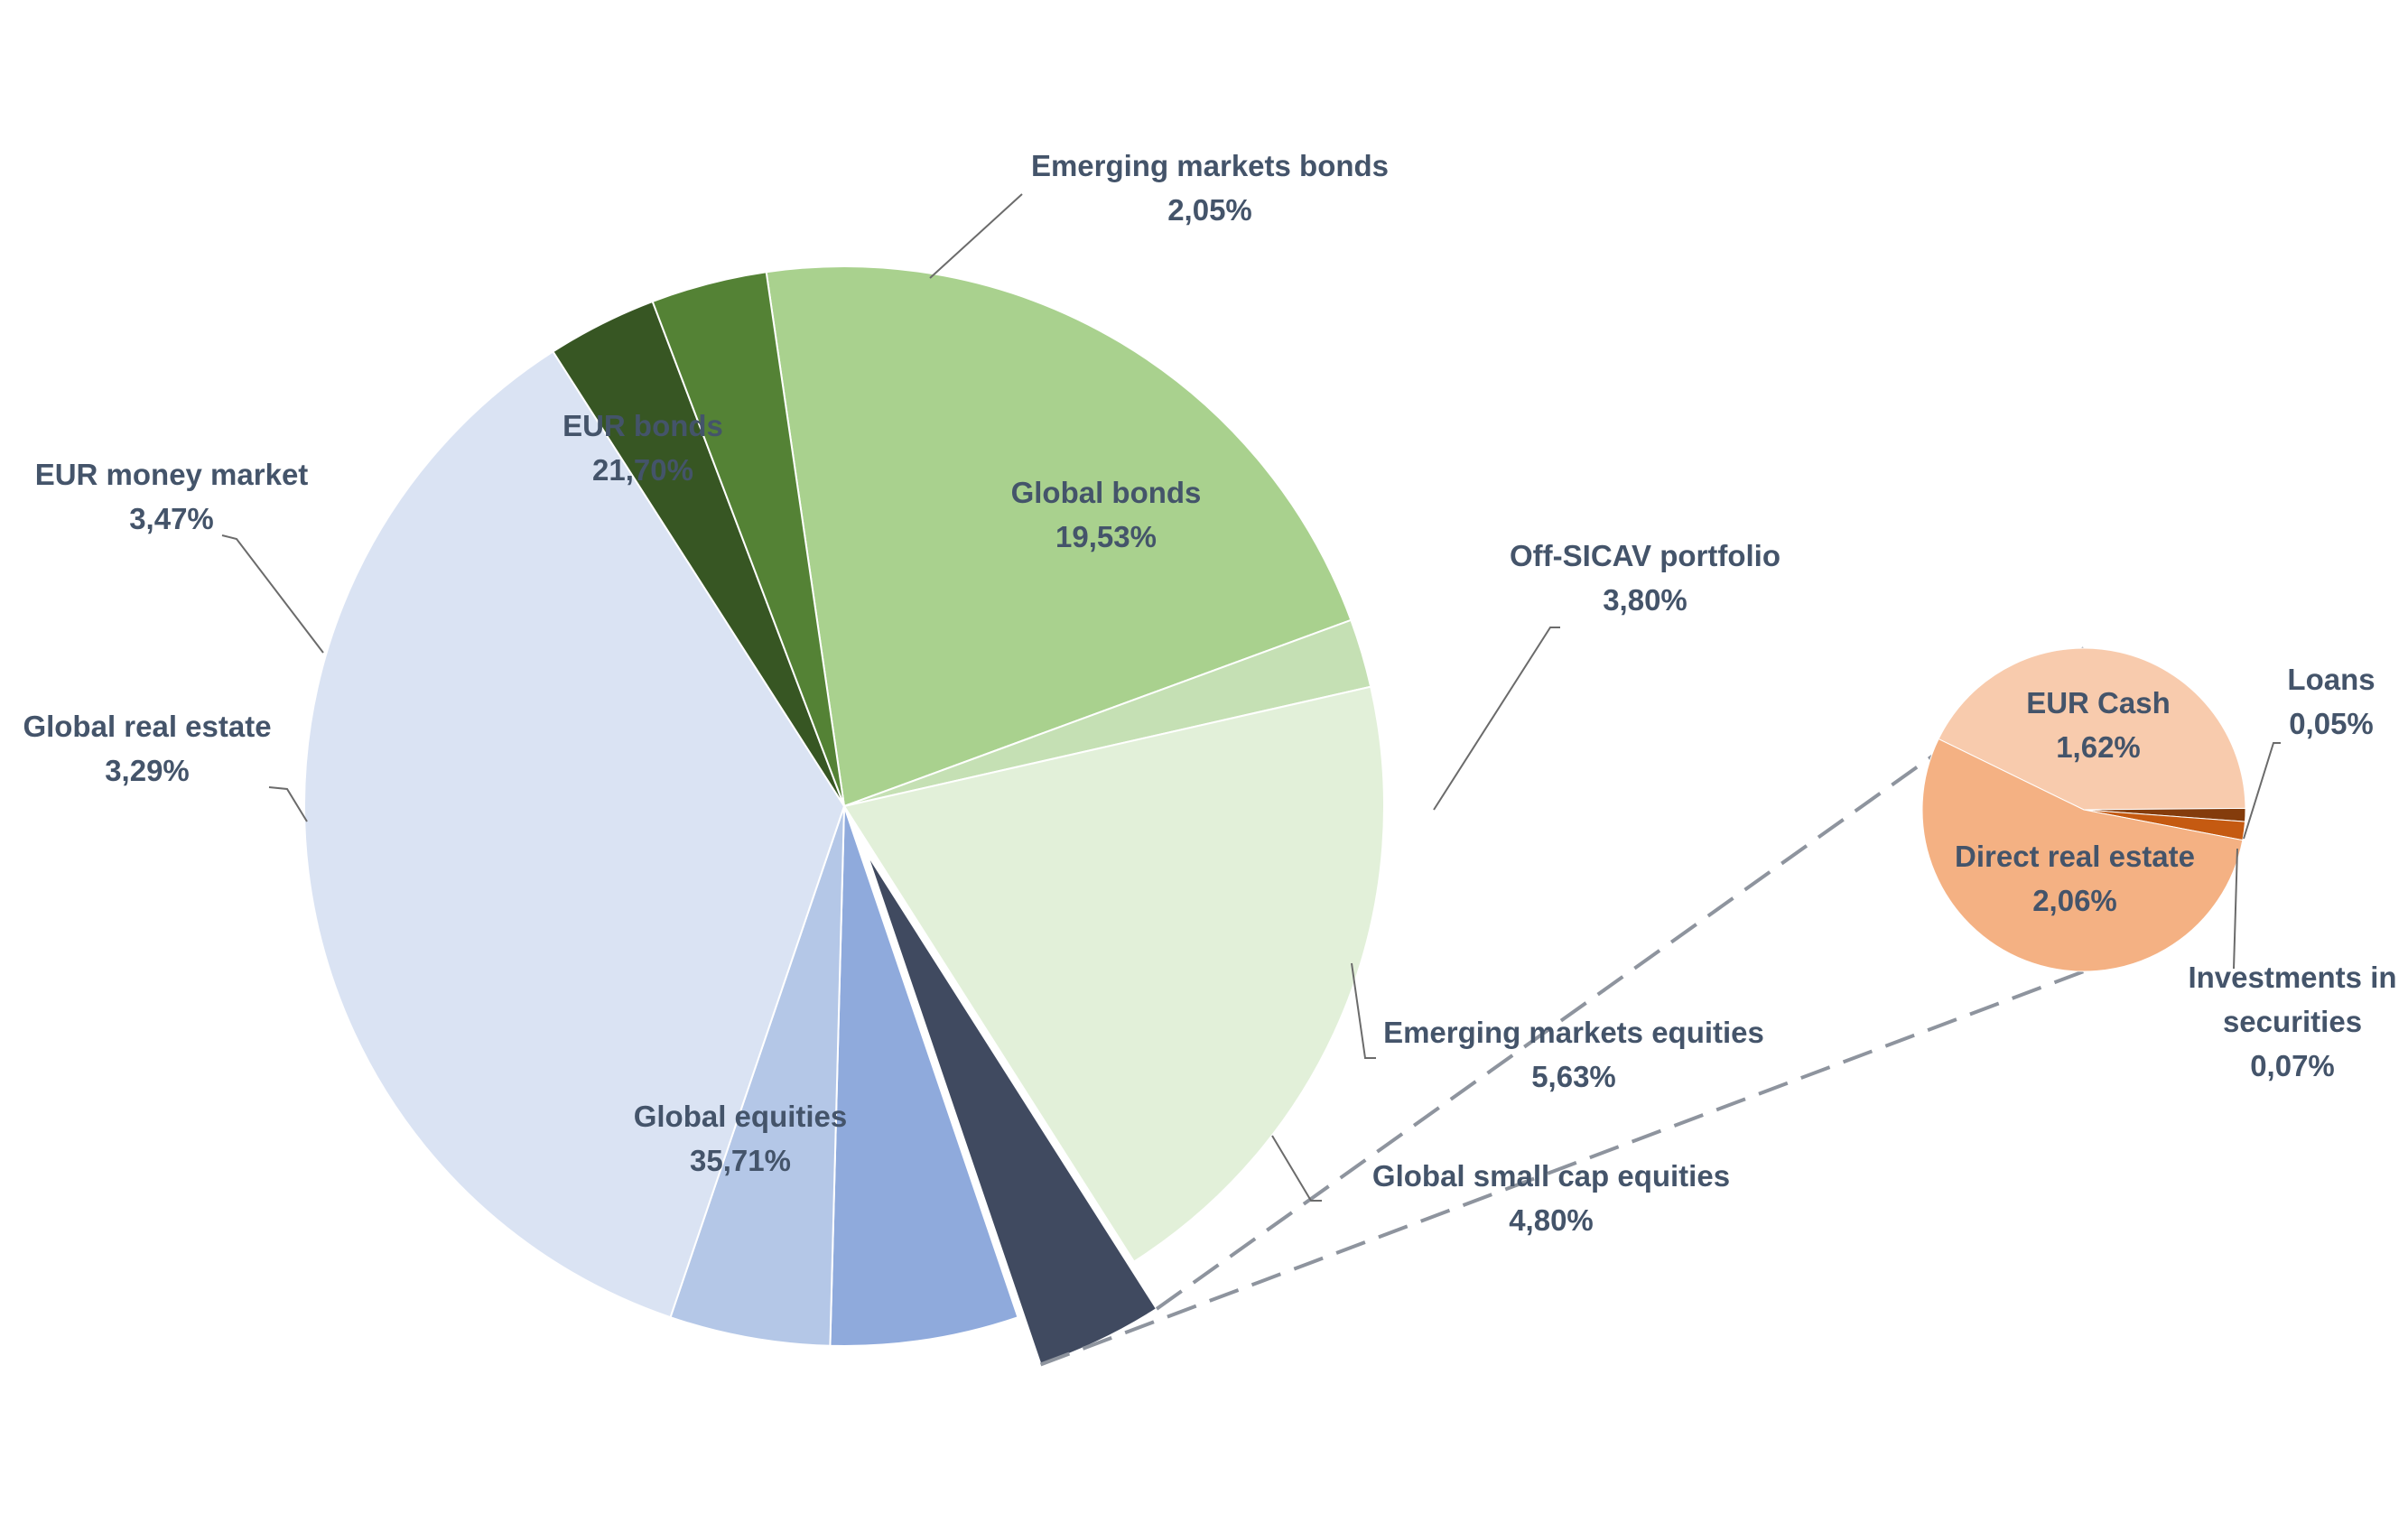 This screenshot has width=2408, height=1532. I want to click on label-eur-cash-value: 1,62%, so click(2098, 747).